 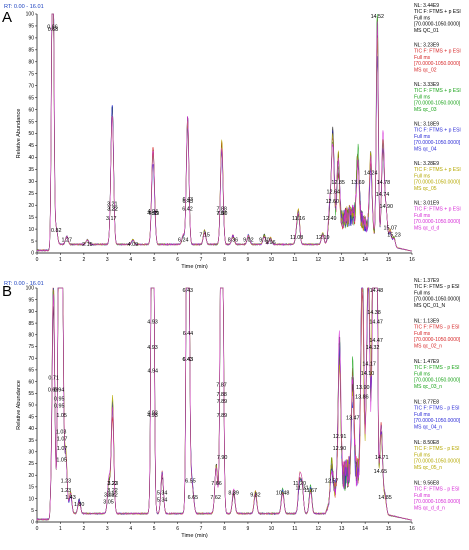 I want to click on peak-label: 4.99, so click(x=154, y=214).